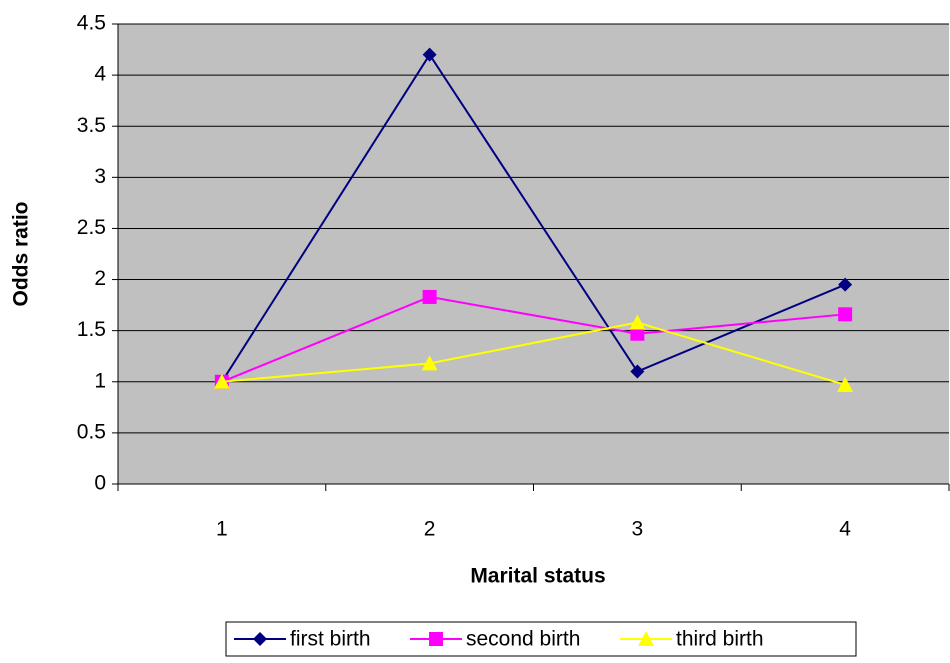  I want to click on x-tick-label: 2, so click(430, 529).